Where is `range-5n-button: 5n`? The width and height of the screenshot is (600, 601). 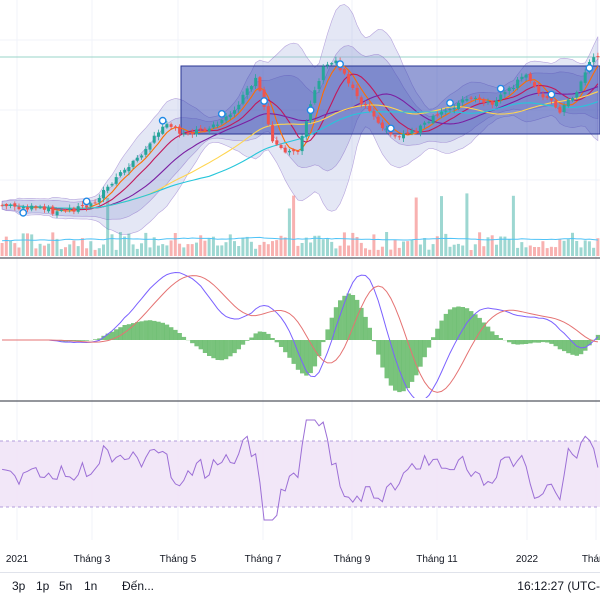 range-5n-button: 5n is located at coordinates (65, 586).